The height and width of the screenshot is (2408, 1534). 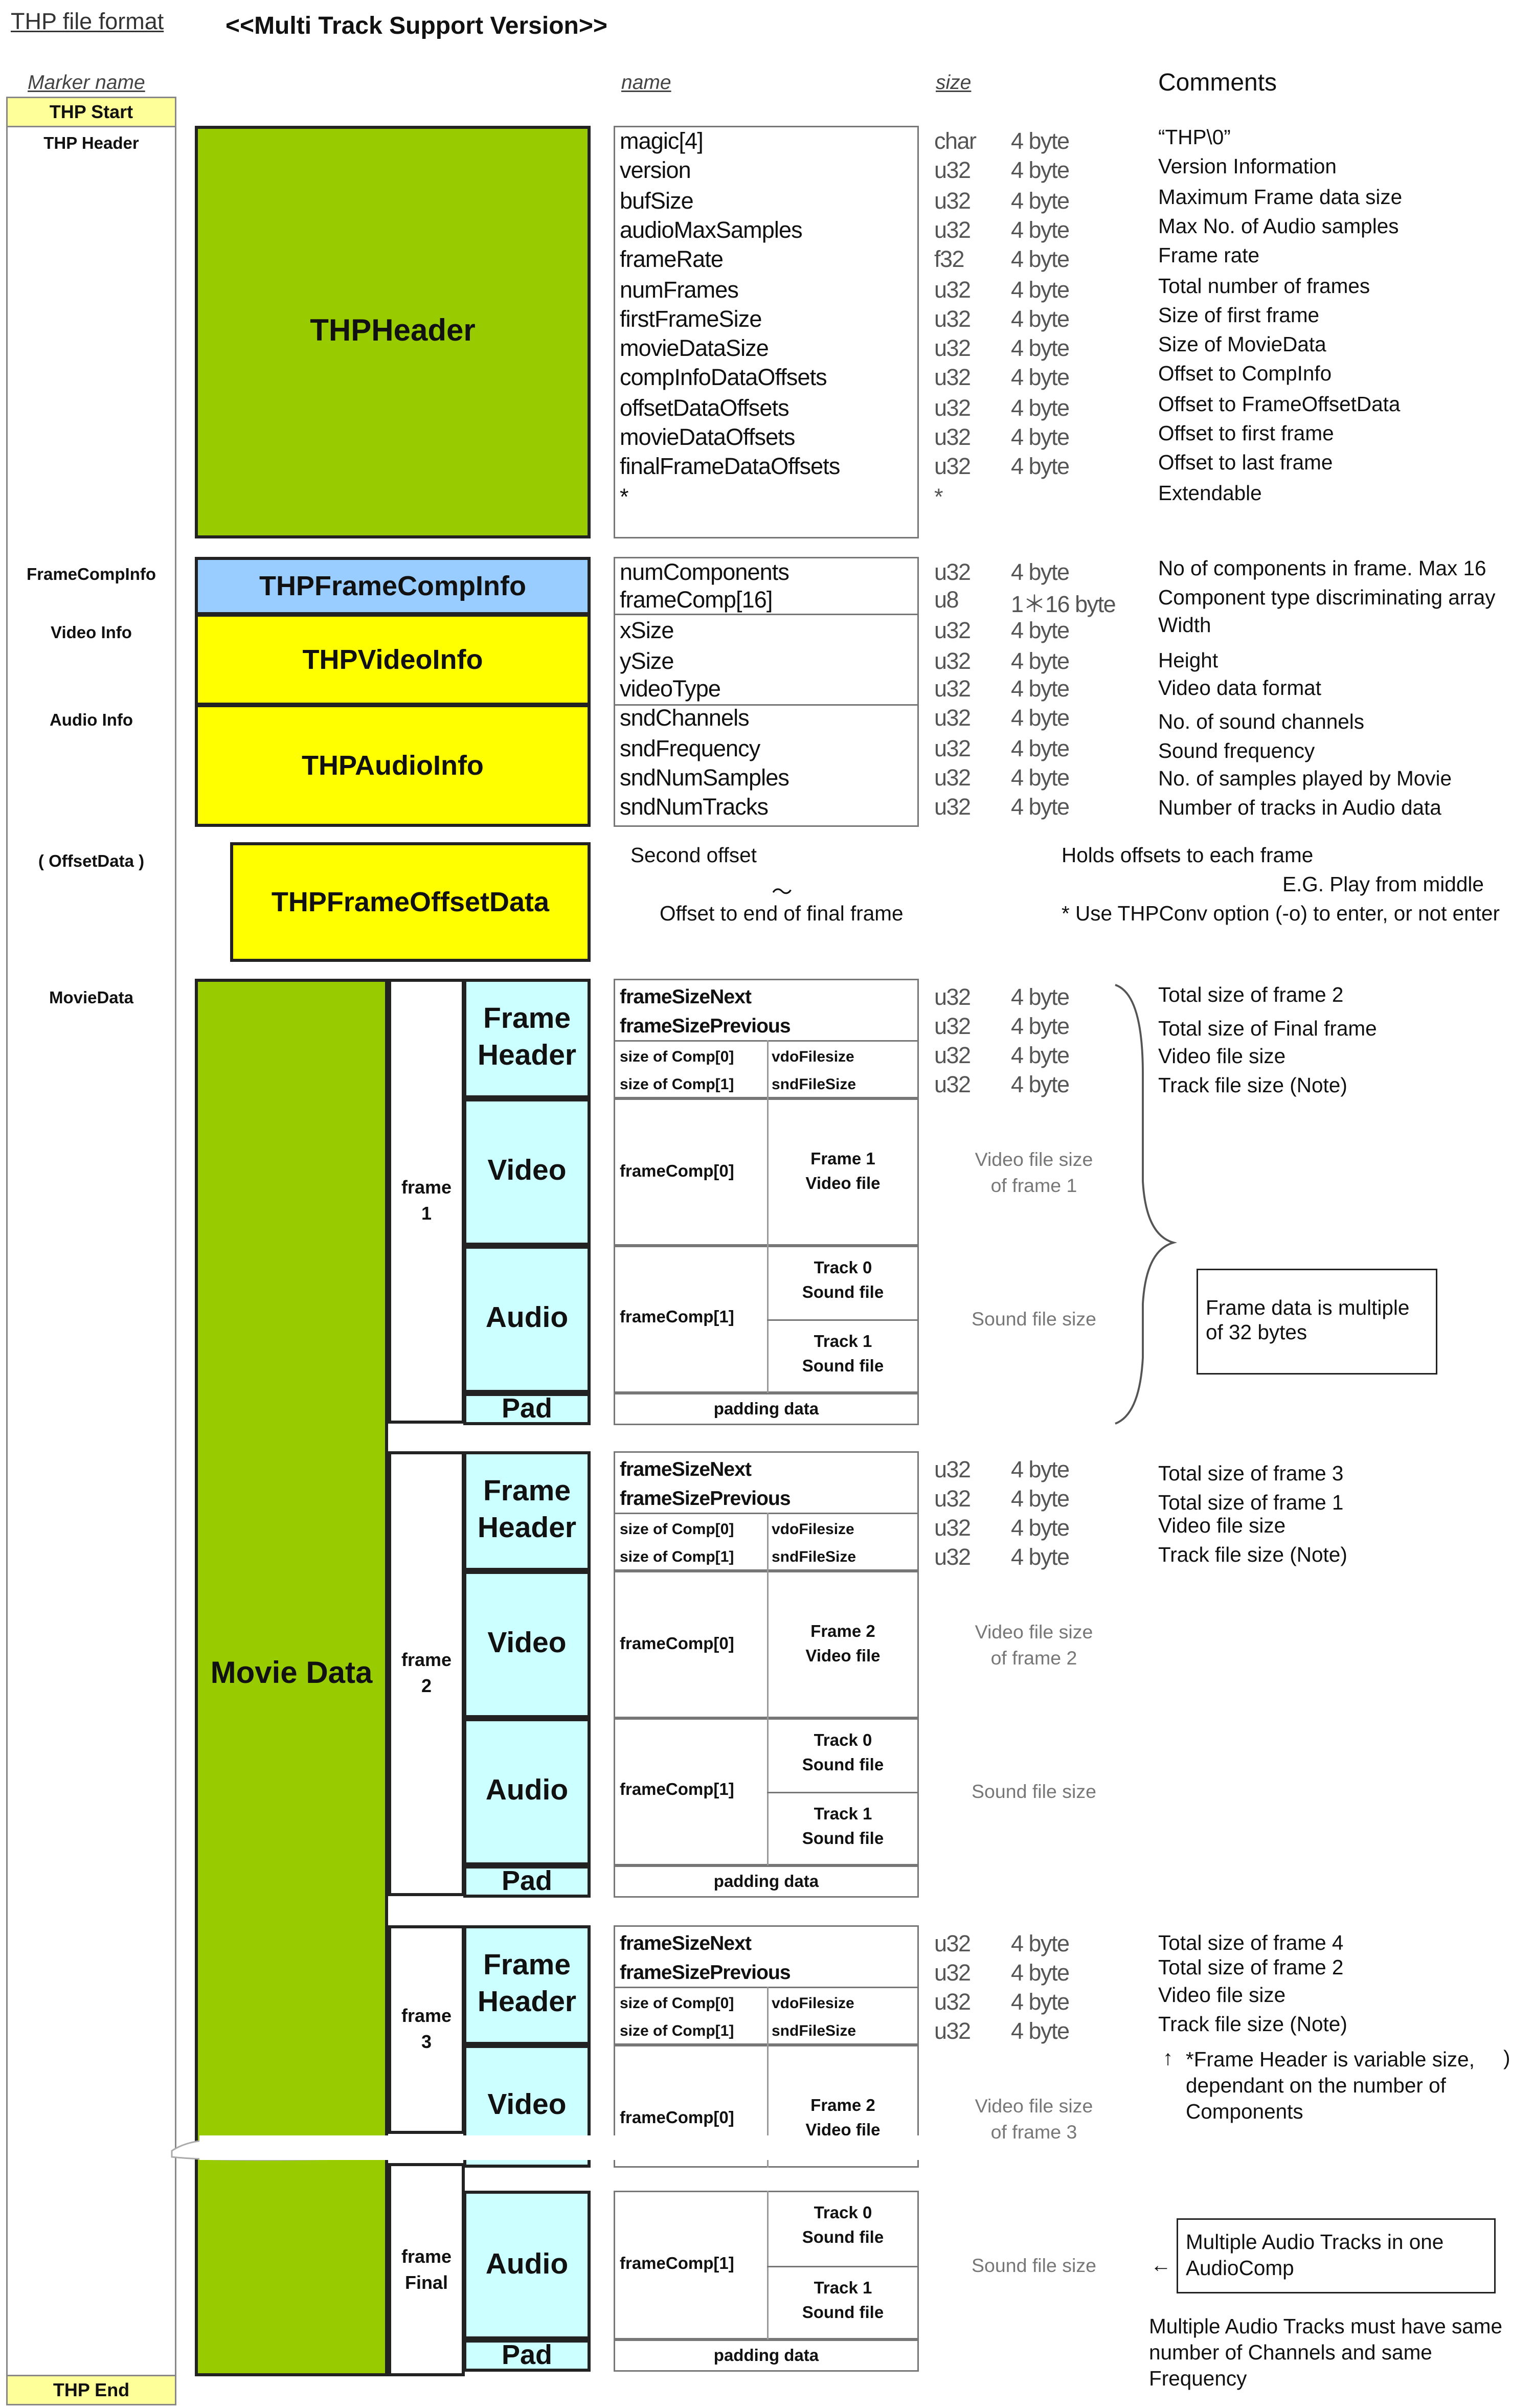 What do you see at coordinates (677, 2263) in the screenshot?
I see `frame-comp1: frameComp[1]` at bounding box center [677, 2263].